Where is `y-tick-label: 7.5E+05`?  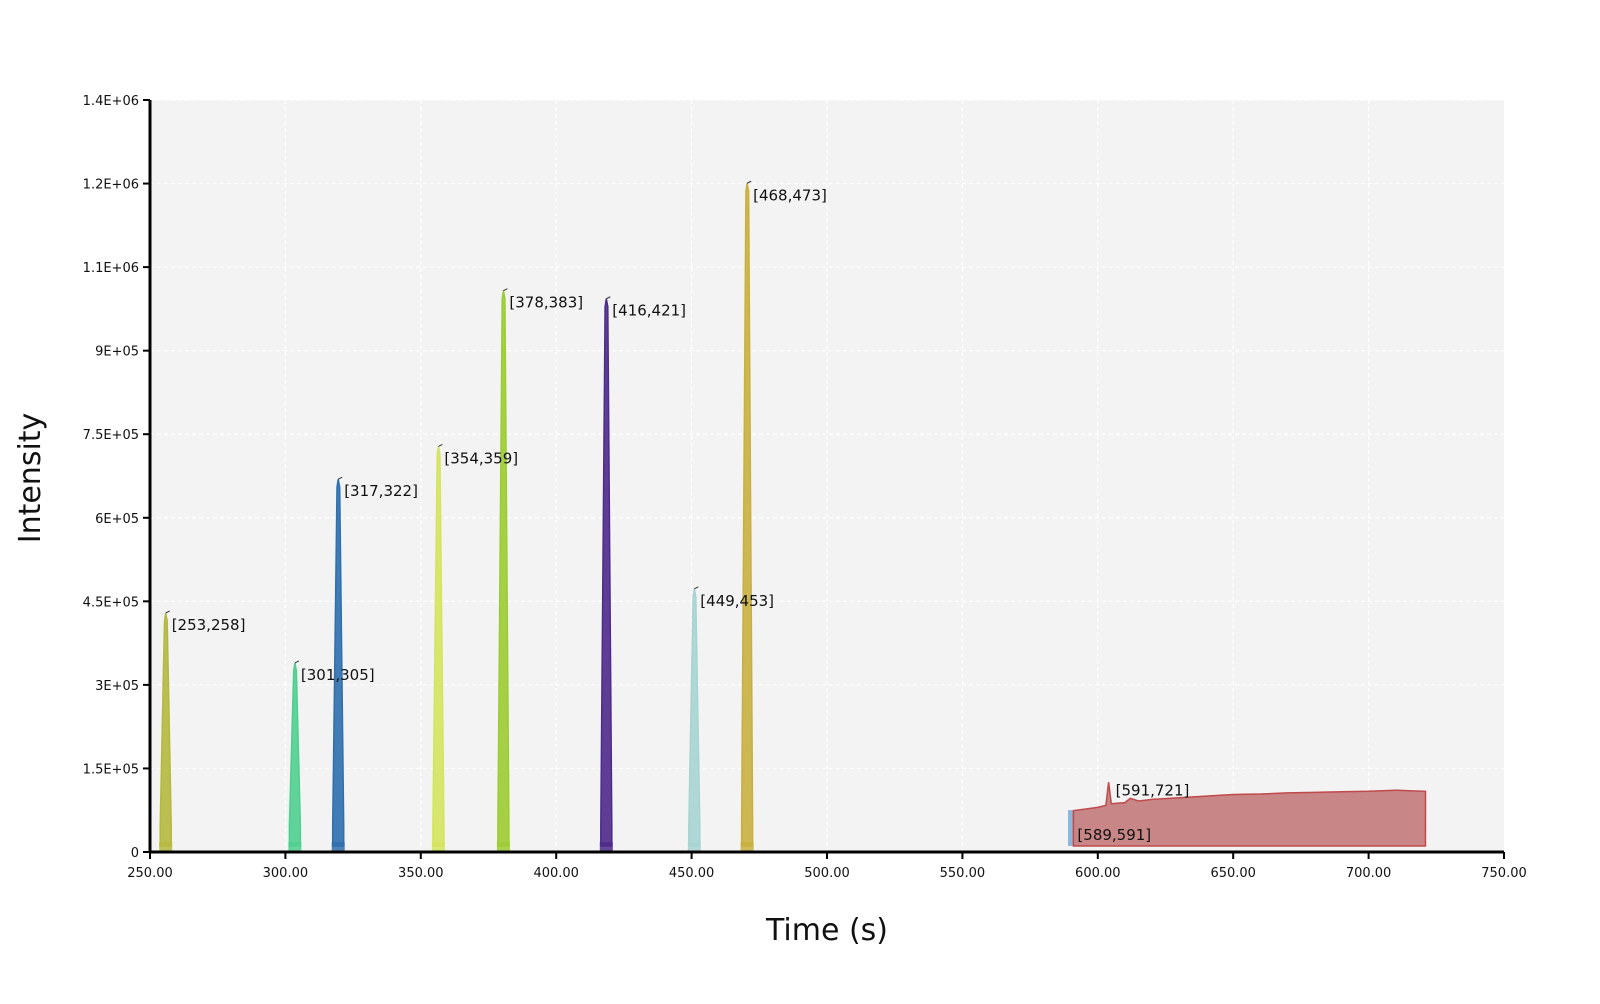
y-tick-label: 7.5E+05 is located at coordinates (111, 435).